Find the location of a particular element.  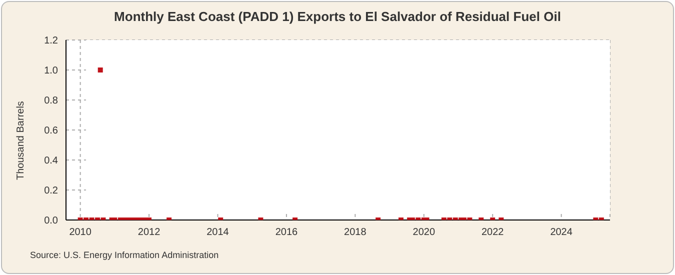

x-tick-label: 2012 is located at coordinates (149, 232).